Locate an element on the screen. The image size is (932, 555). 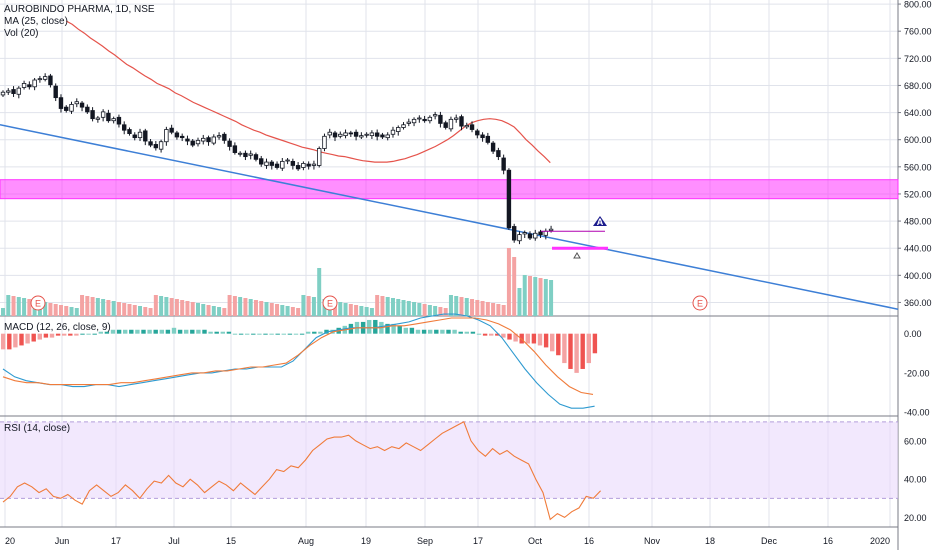
x-tick-label-2: 17 is located at coordinates (116, 541).